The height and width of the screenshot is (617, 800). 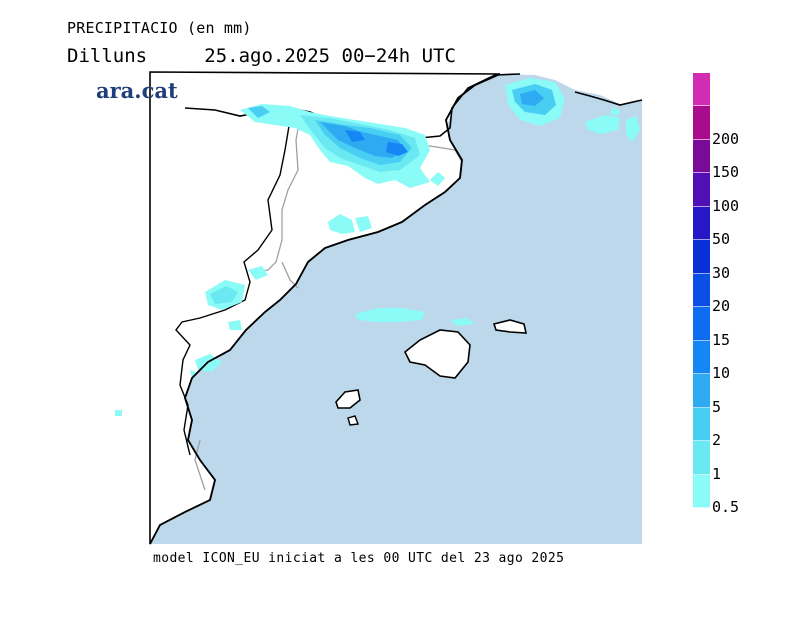 I want to click on legend-label: 2, so click(x=717, y=440).